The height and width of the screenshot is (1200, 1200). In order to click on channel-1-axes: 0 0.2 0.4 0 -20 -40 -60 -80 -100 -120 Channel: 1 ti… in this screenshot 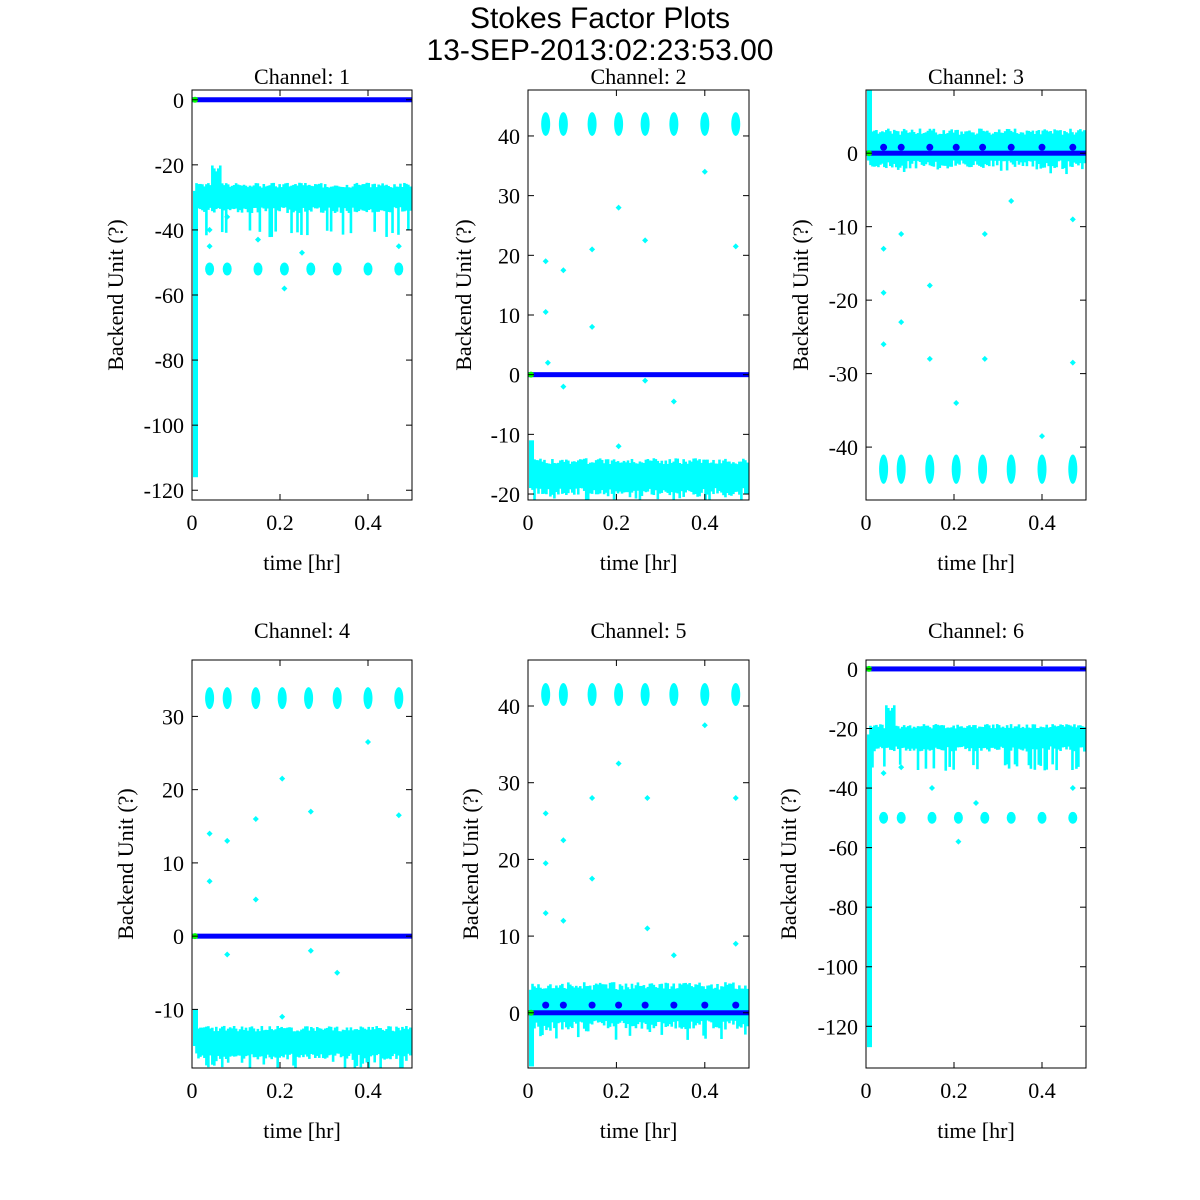, I will do `click(258, 319)`.